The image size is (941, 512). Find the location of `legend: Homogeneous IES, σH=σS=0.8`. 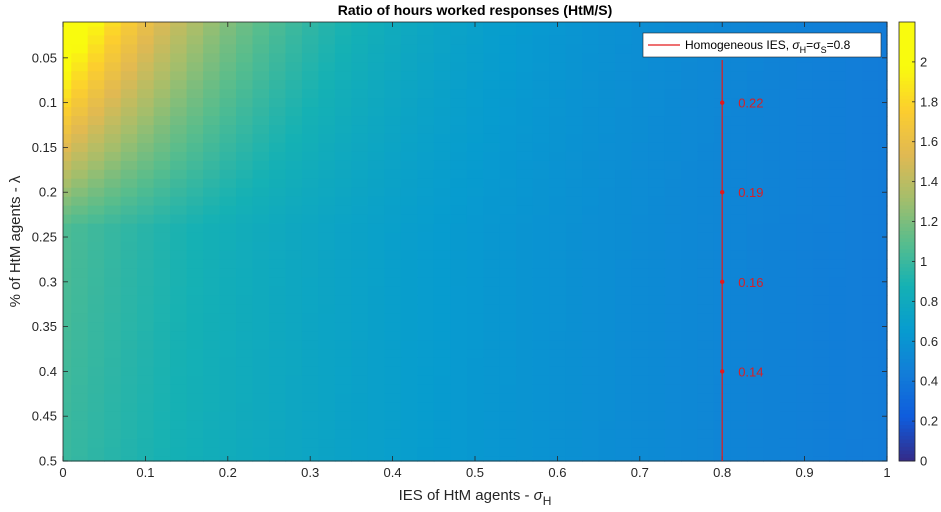

legend: Homogeneous IES, σH=σS=0.8 is located at coordinates (762, 45).